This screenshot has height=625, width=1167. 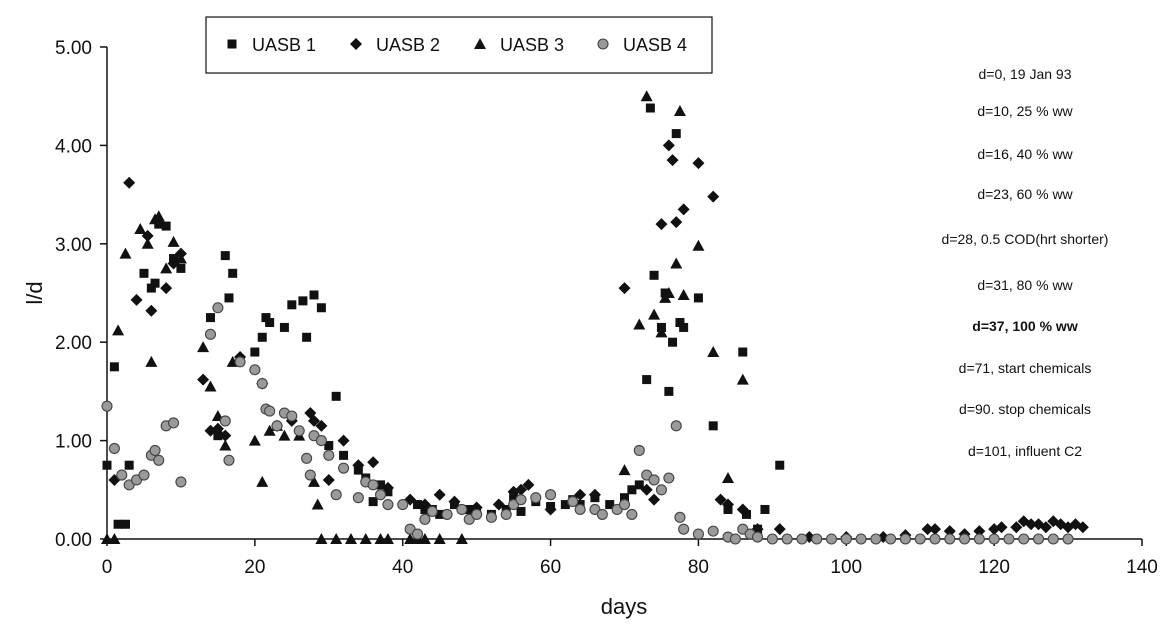 What do you see at coordinates (698, 567) in the screenshot?
I see `x-tick-label: 80` at bounding box center [698, 567].